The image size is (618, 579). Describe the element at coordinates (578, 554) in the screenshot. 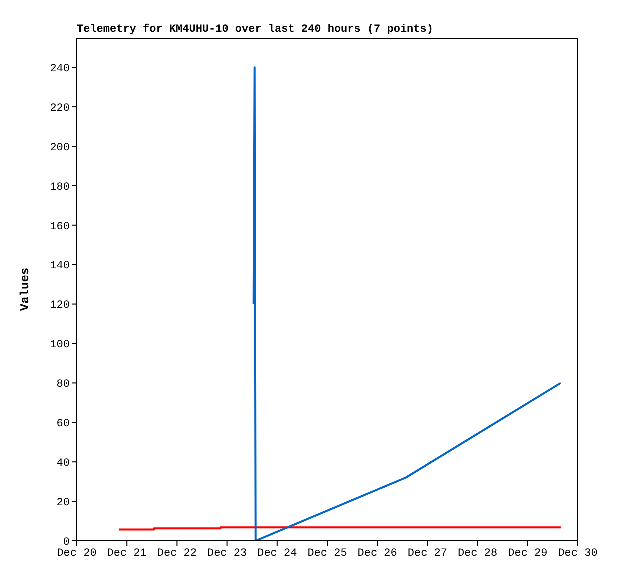

I see `x-tick-label: Dec 30` at that location.